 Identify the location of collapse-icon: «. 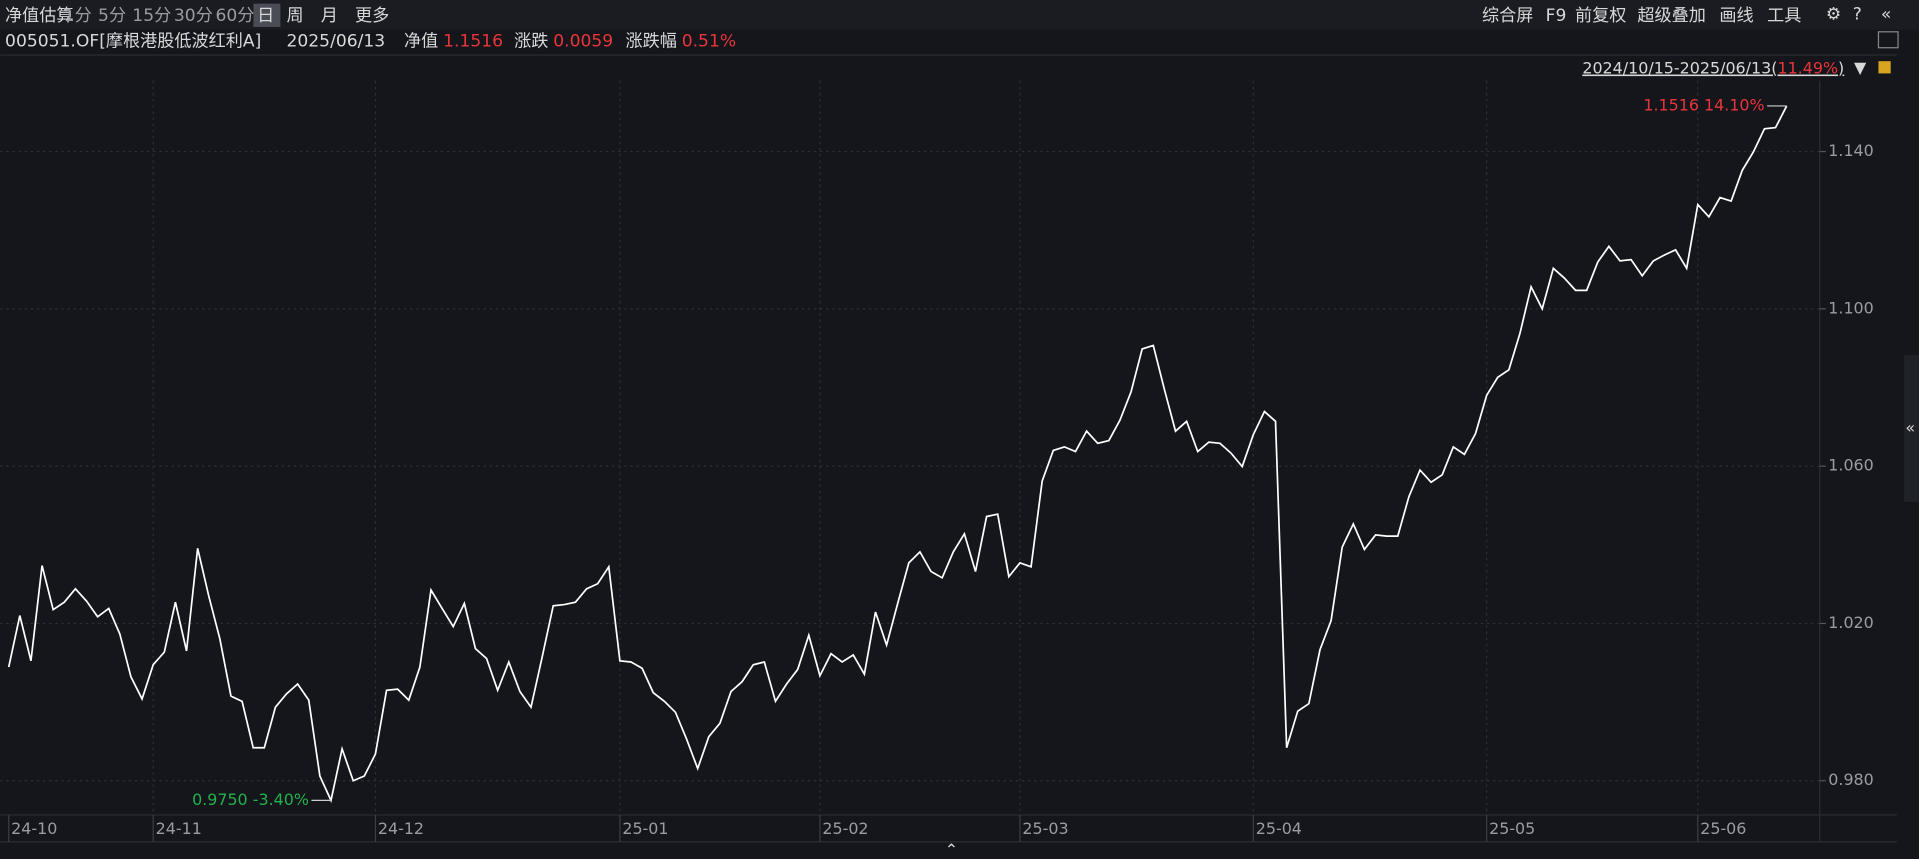
(1886, 15).